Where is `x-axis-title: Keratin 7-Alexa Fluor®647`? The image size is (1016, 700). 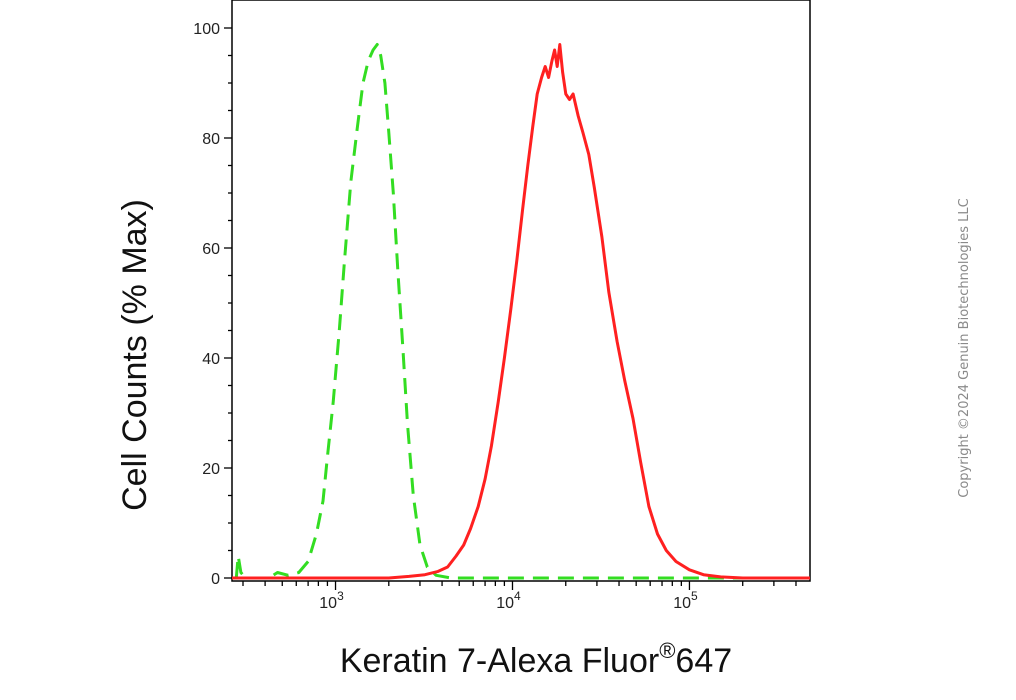 x-axis-title: Keratin 7-Alexa Fluor®647 is located at coordinates (536, 659).